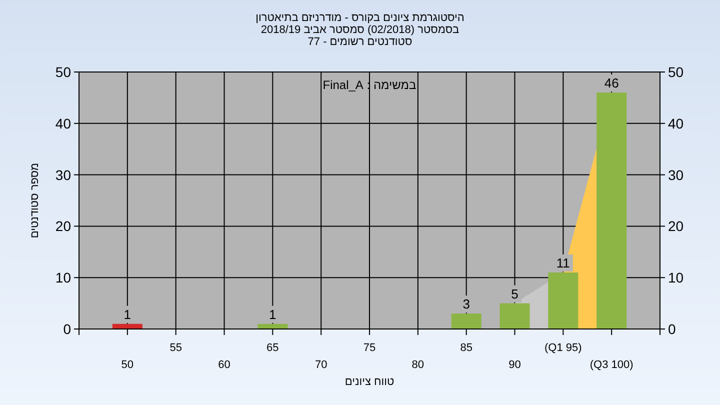 Image resolution: width=720 pixels, height=405 pixels. What do you see at coordinates (35, 200) in the screenshot?
I see `y-axis-title: מספר סטודנטים` at bounding box center [35, 200].